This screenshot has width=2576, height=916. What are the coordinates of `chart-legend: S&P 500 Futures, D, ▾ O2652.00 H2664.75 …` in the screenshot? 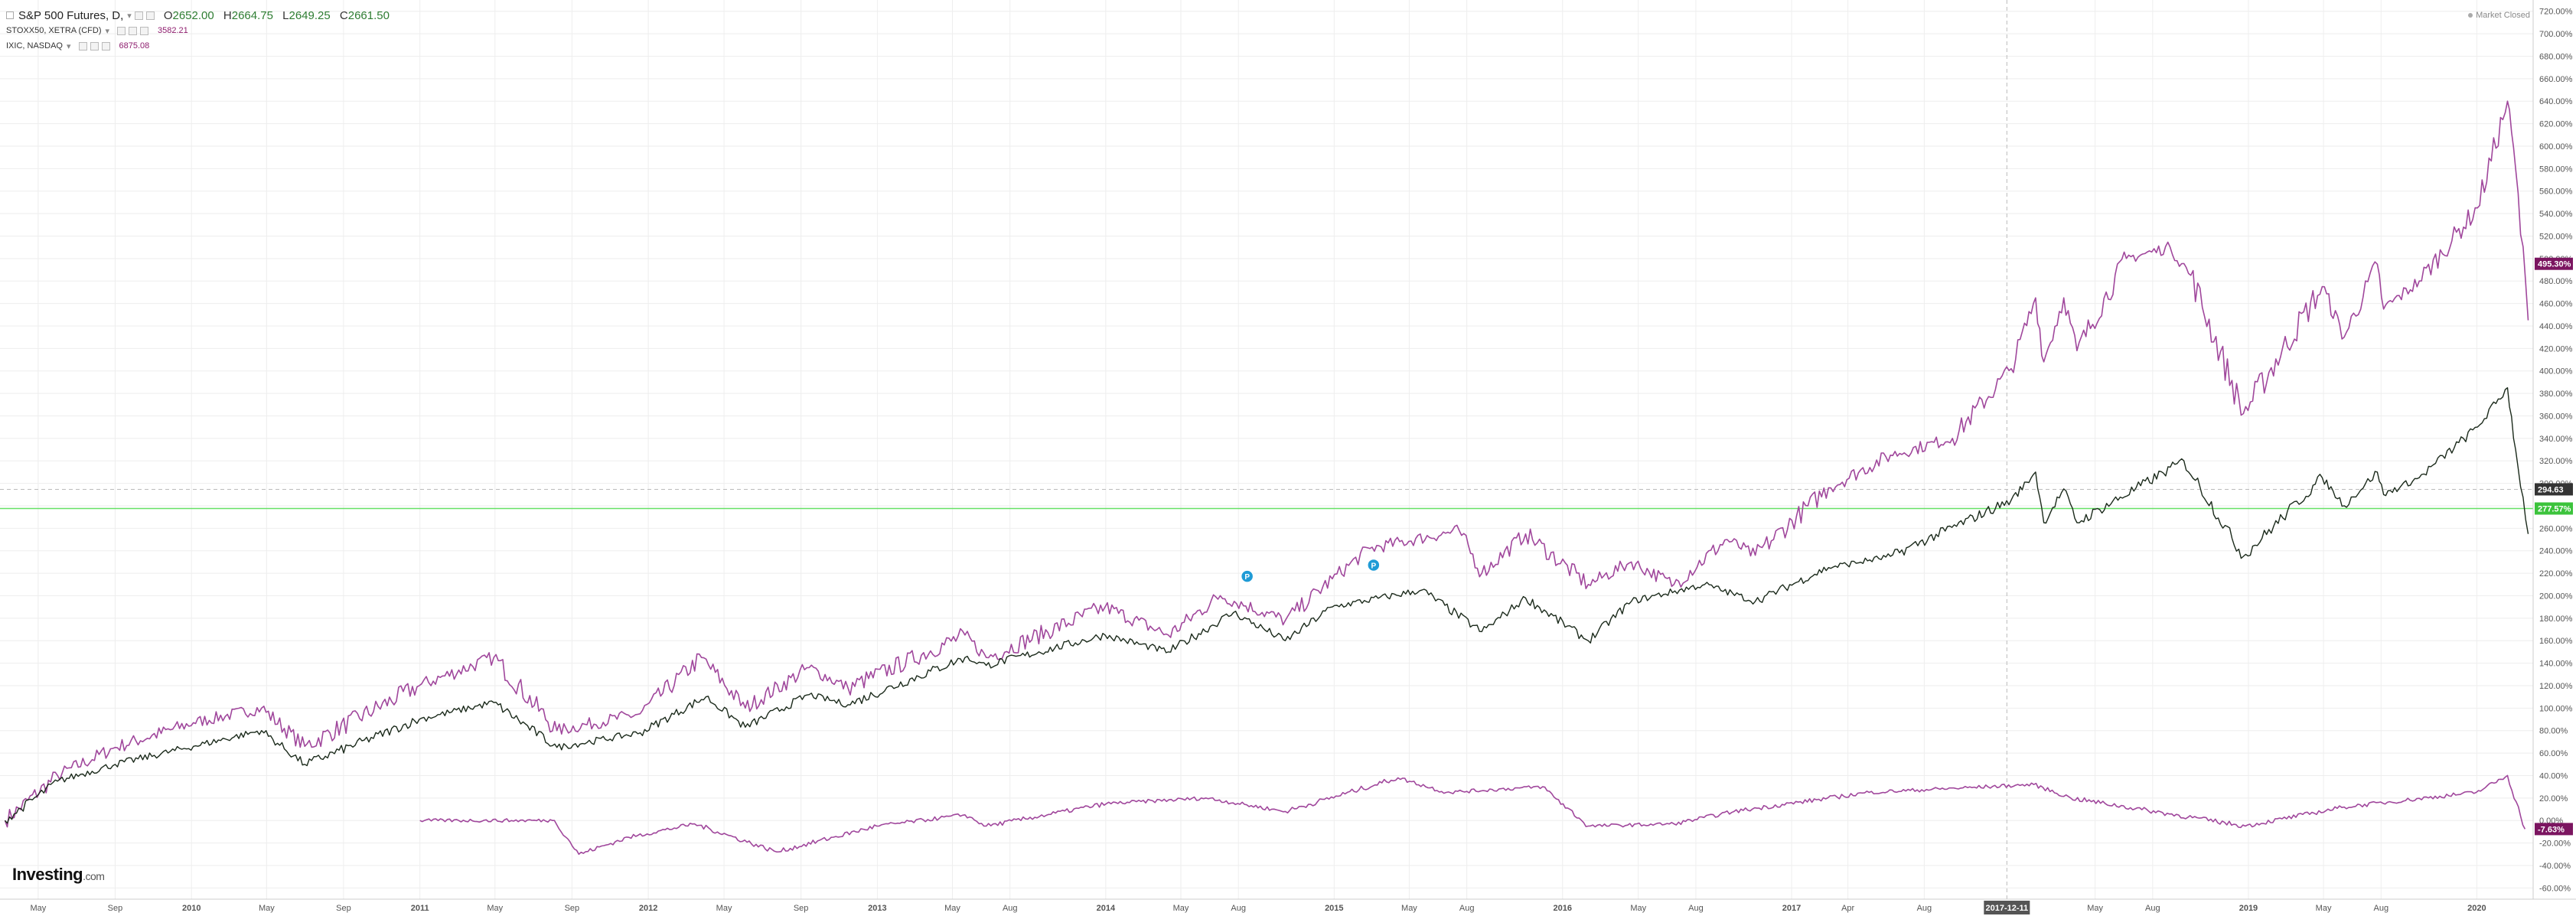 It's located at (201, 31).